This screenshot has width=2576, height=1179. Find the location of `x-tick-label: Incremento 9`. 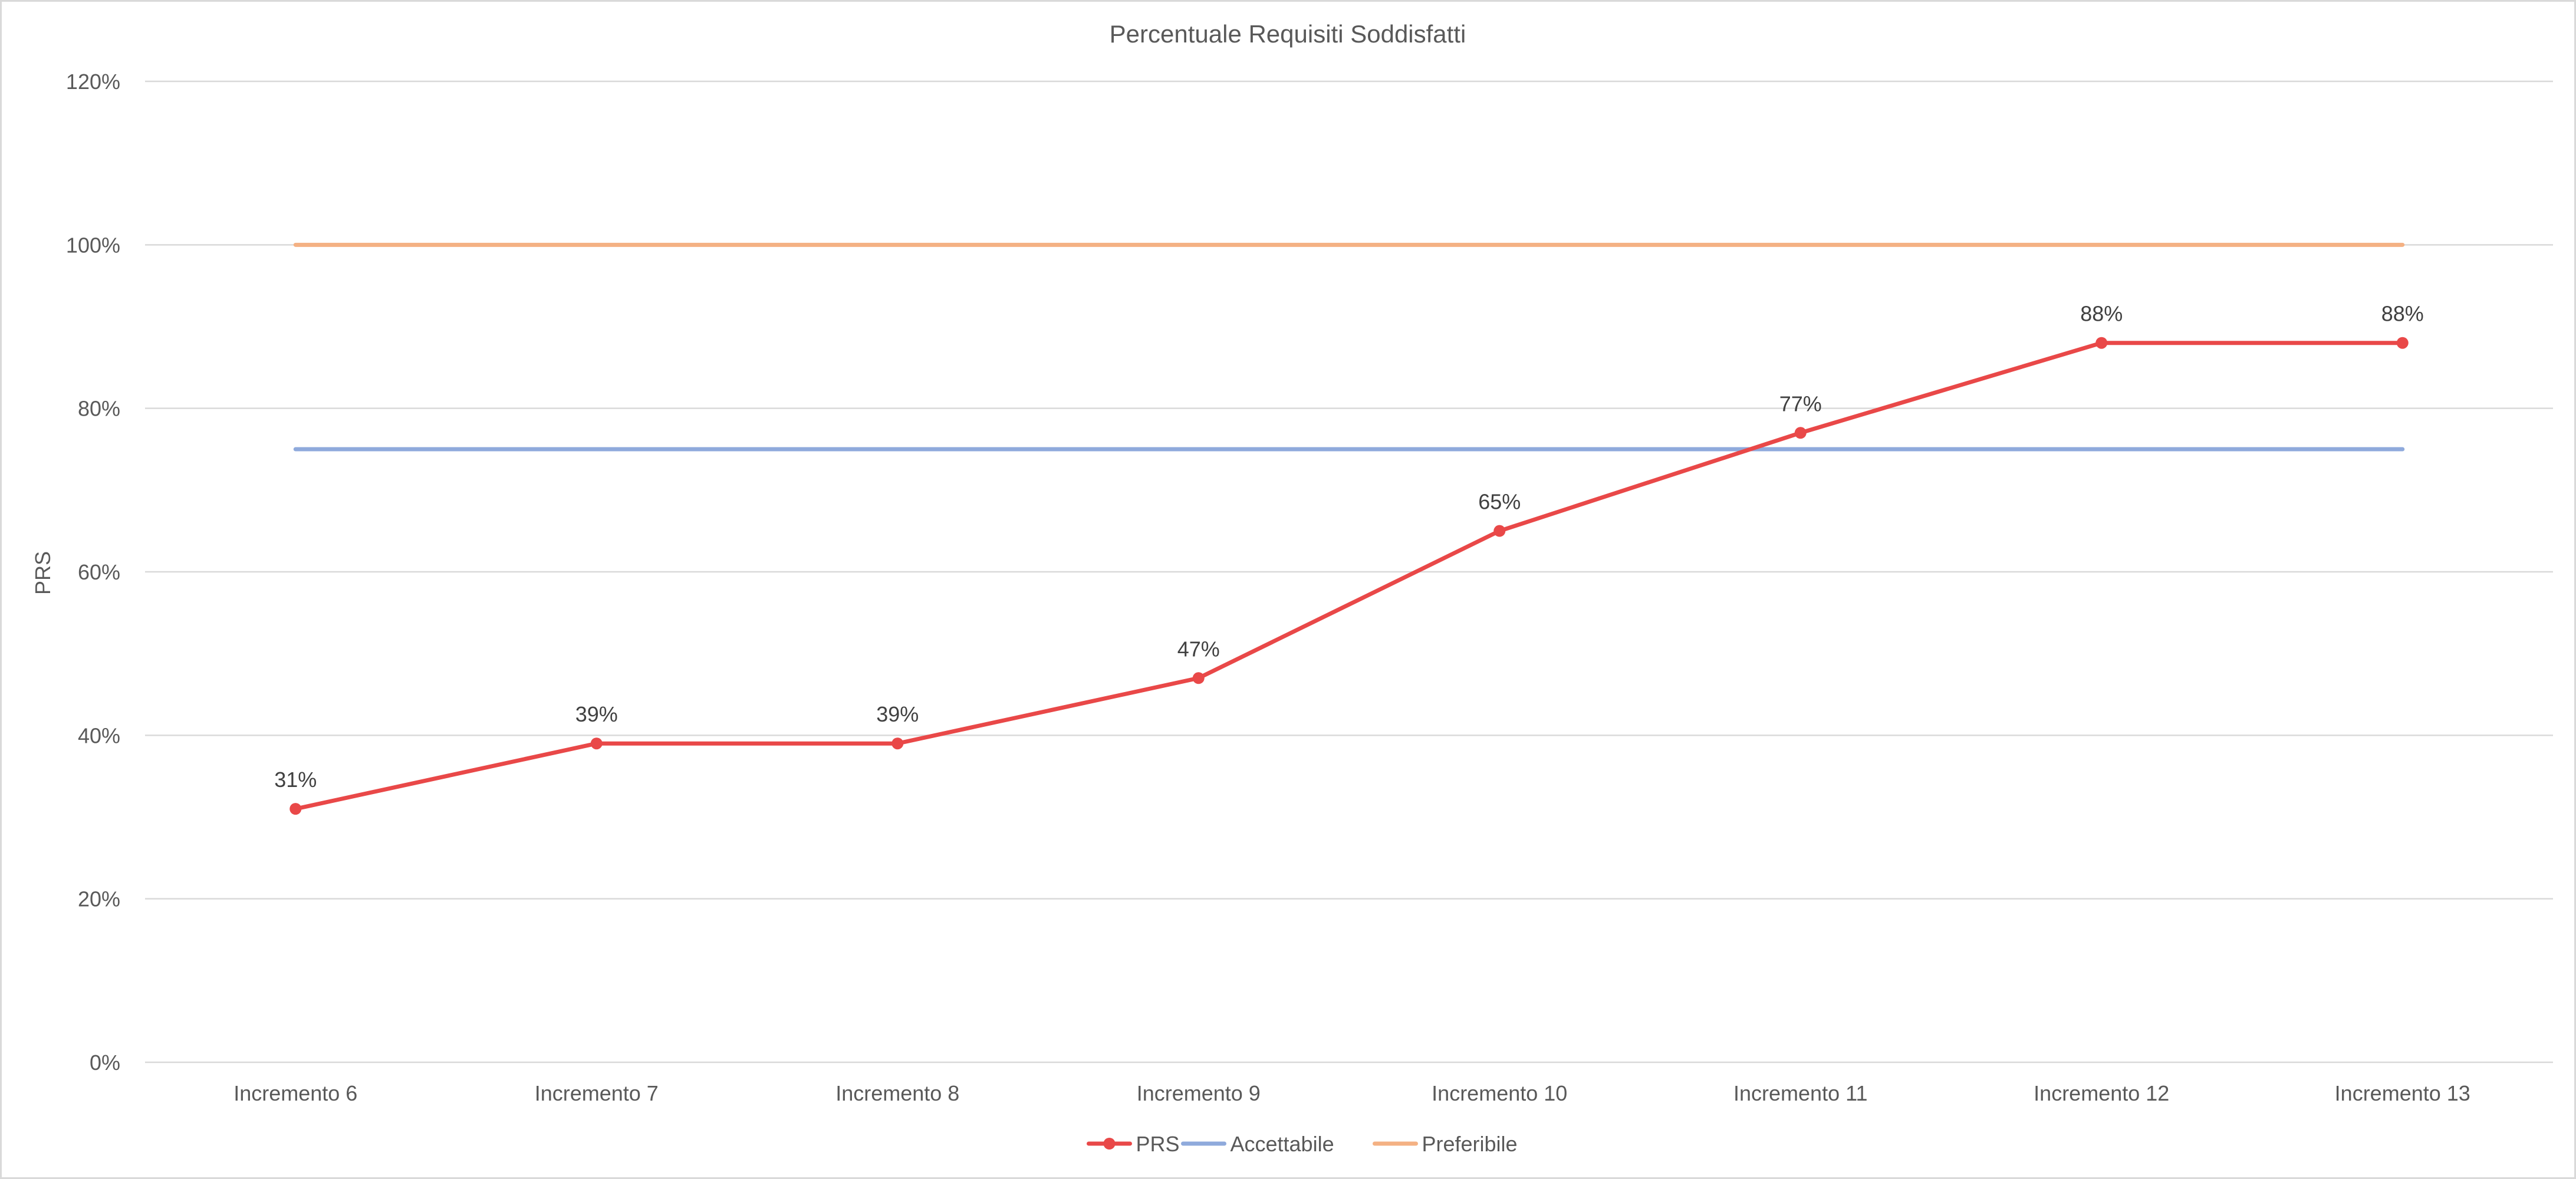

x-tick-label: Incremento 9 is located at coordinates (1199, 1093).